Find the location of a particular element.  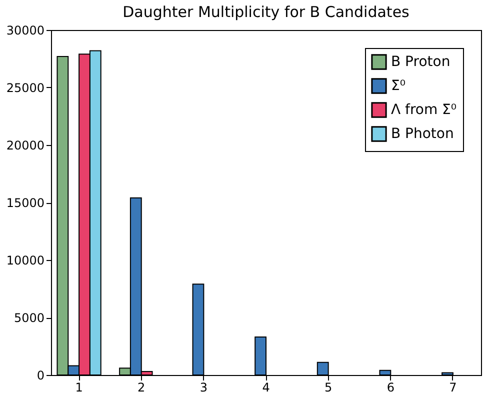

chart-title: Daughter Multiplicity for B Candidates is located at coordinates (266, 12).